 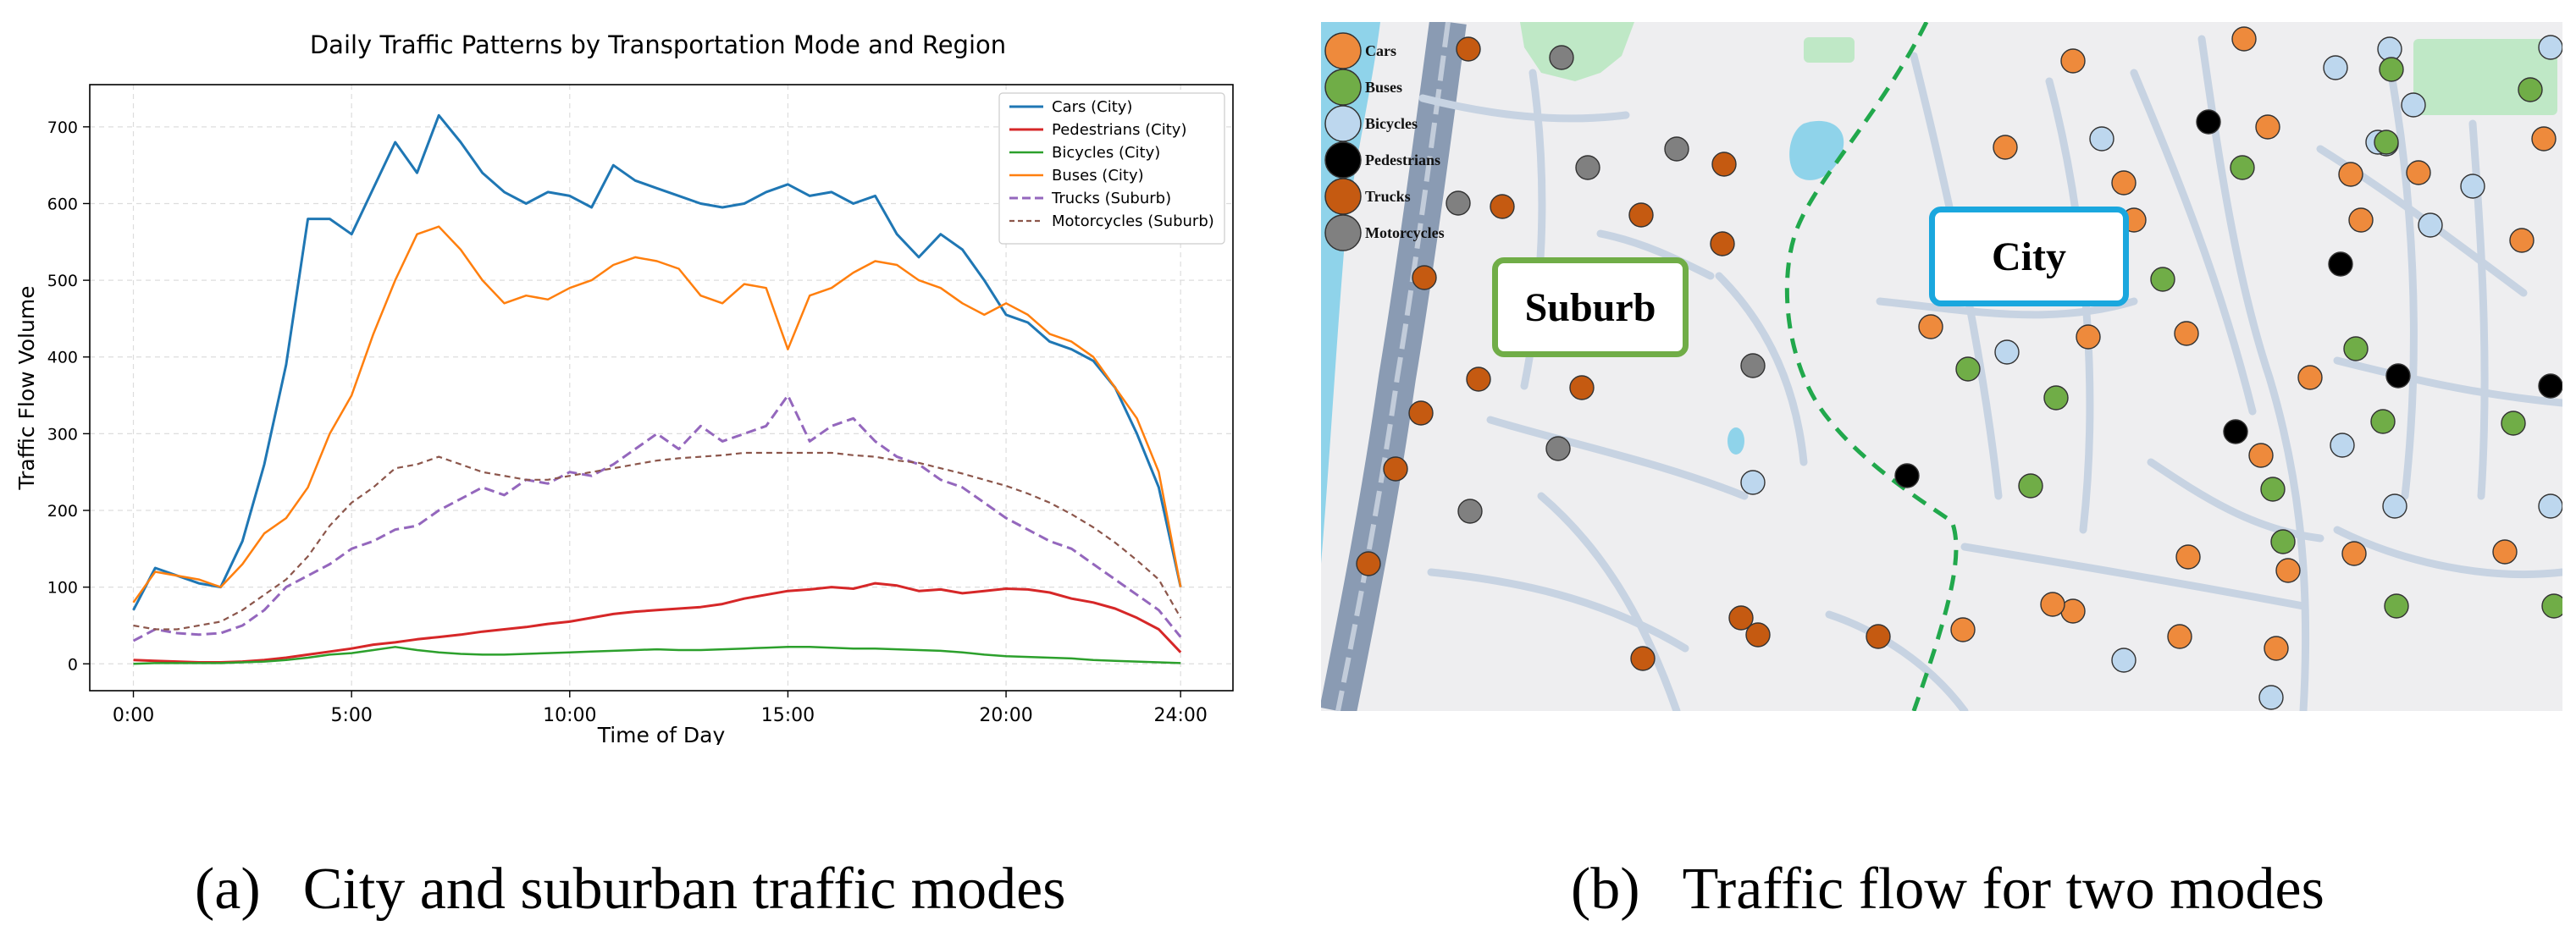 I want to click on map-legend-label: Motorcycles, so click(x=1405, y=232).